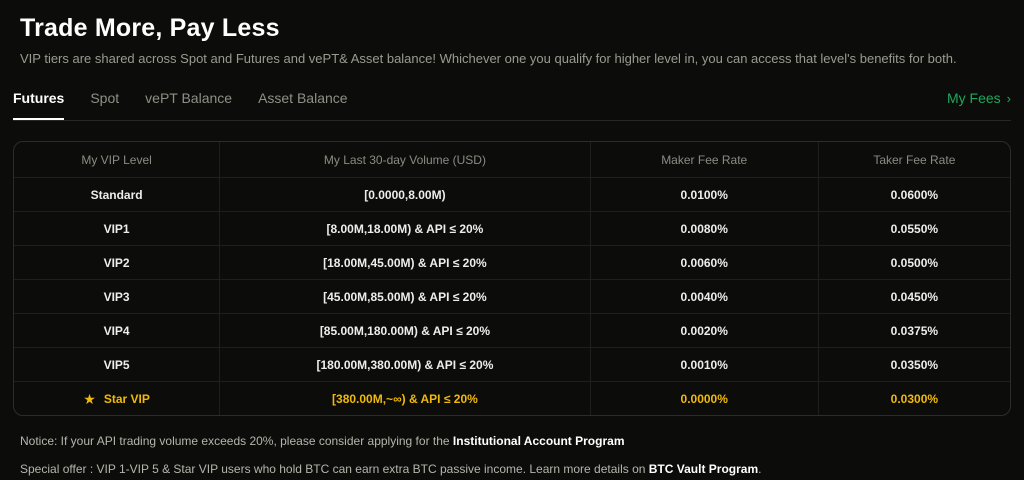 The height and width of the screenshot is (480, 1024). Describe the element at coordinates (117, 262) in the screenshot. I see `cell-vip-level: ★VIP2` at that location.